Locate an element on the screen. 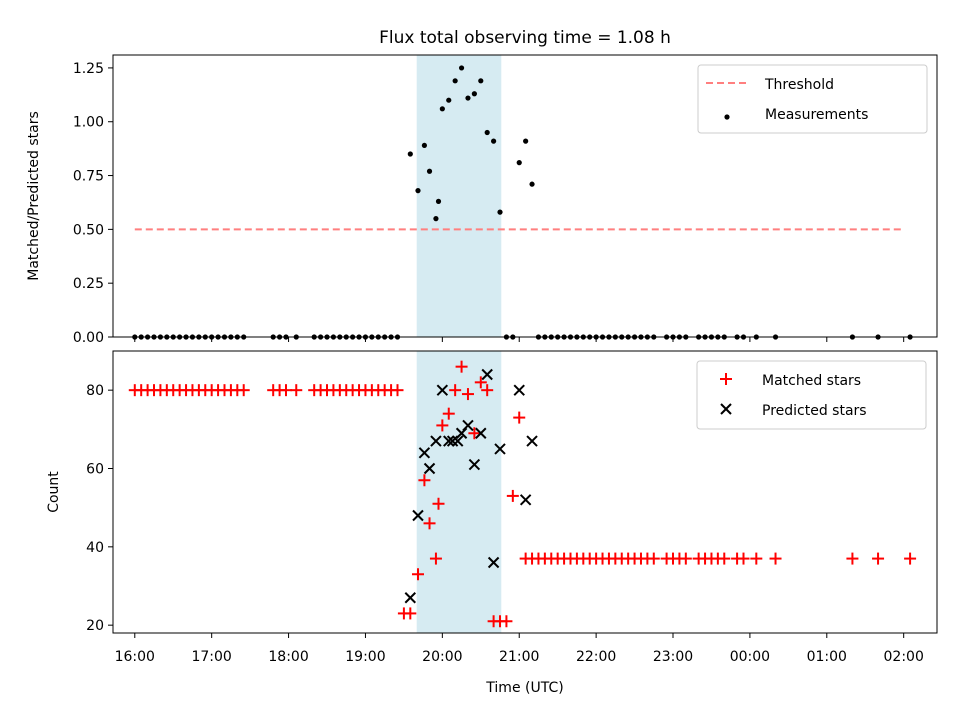  x-axis-label: Time (UTC) is located at coordinates (524, 688).